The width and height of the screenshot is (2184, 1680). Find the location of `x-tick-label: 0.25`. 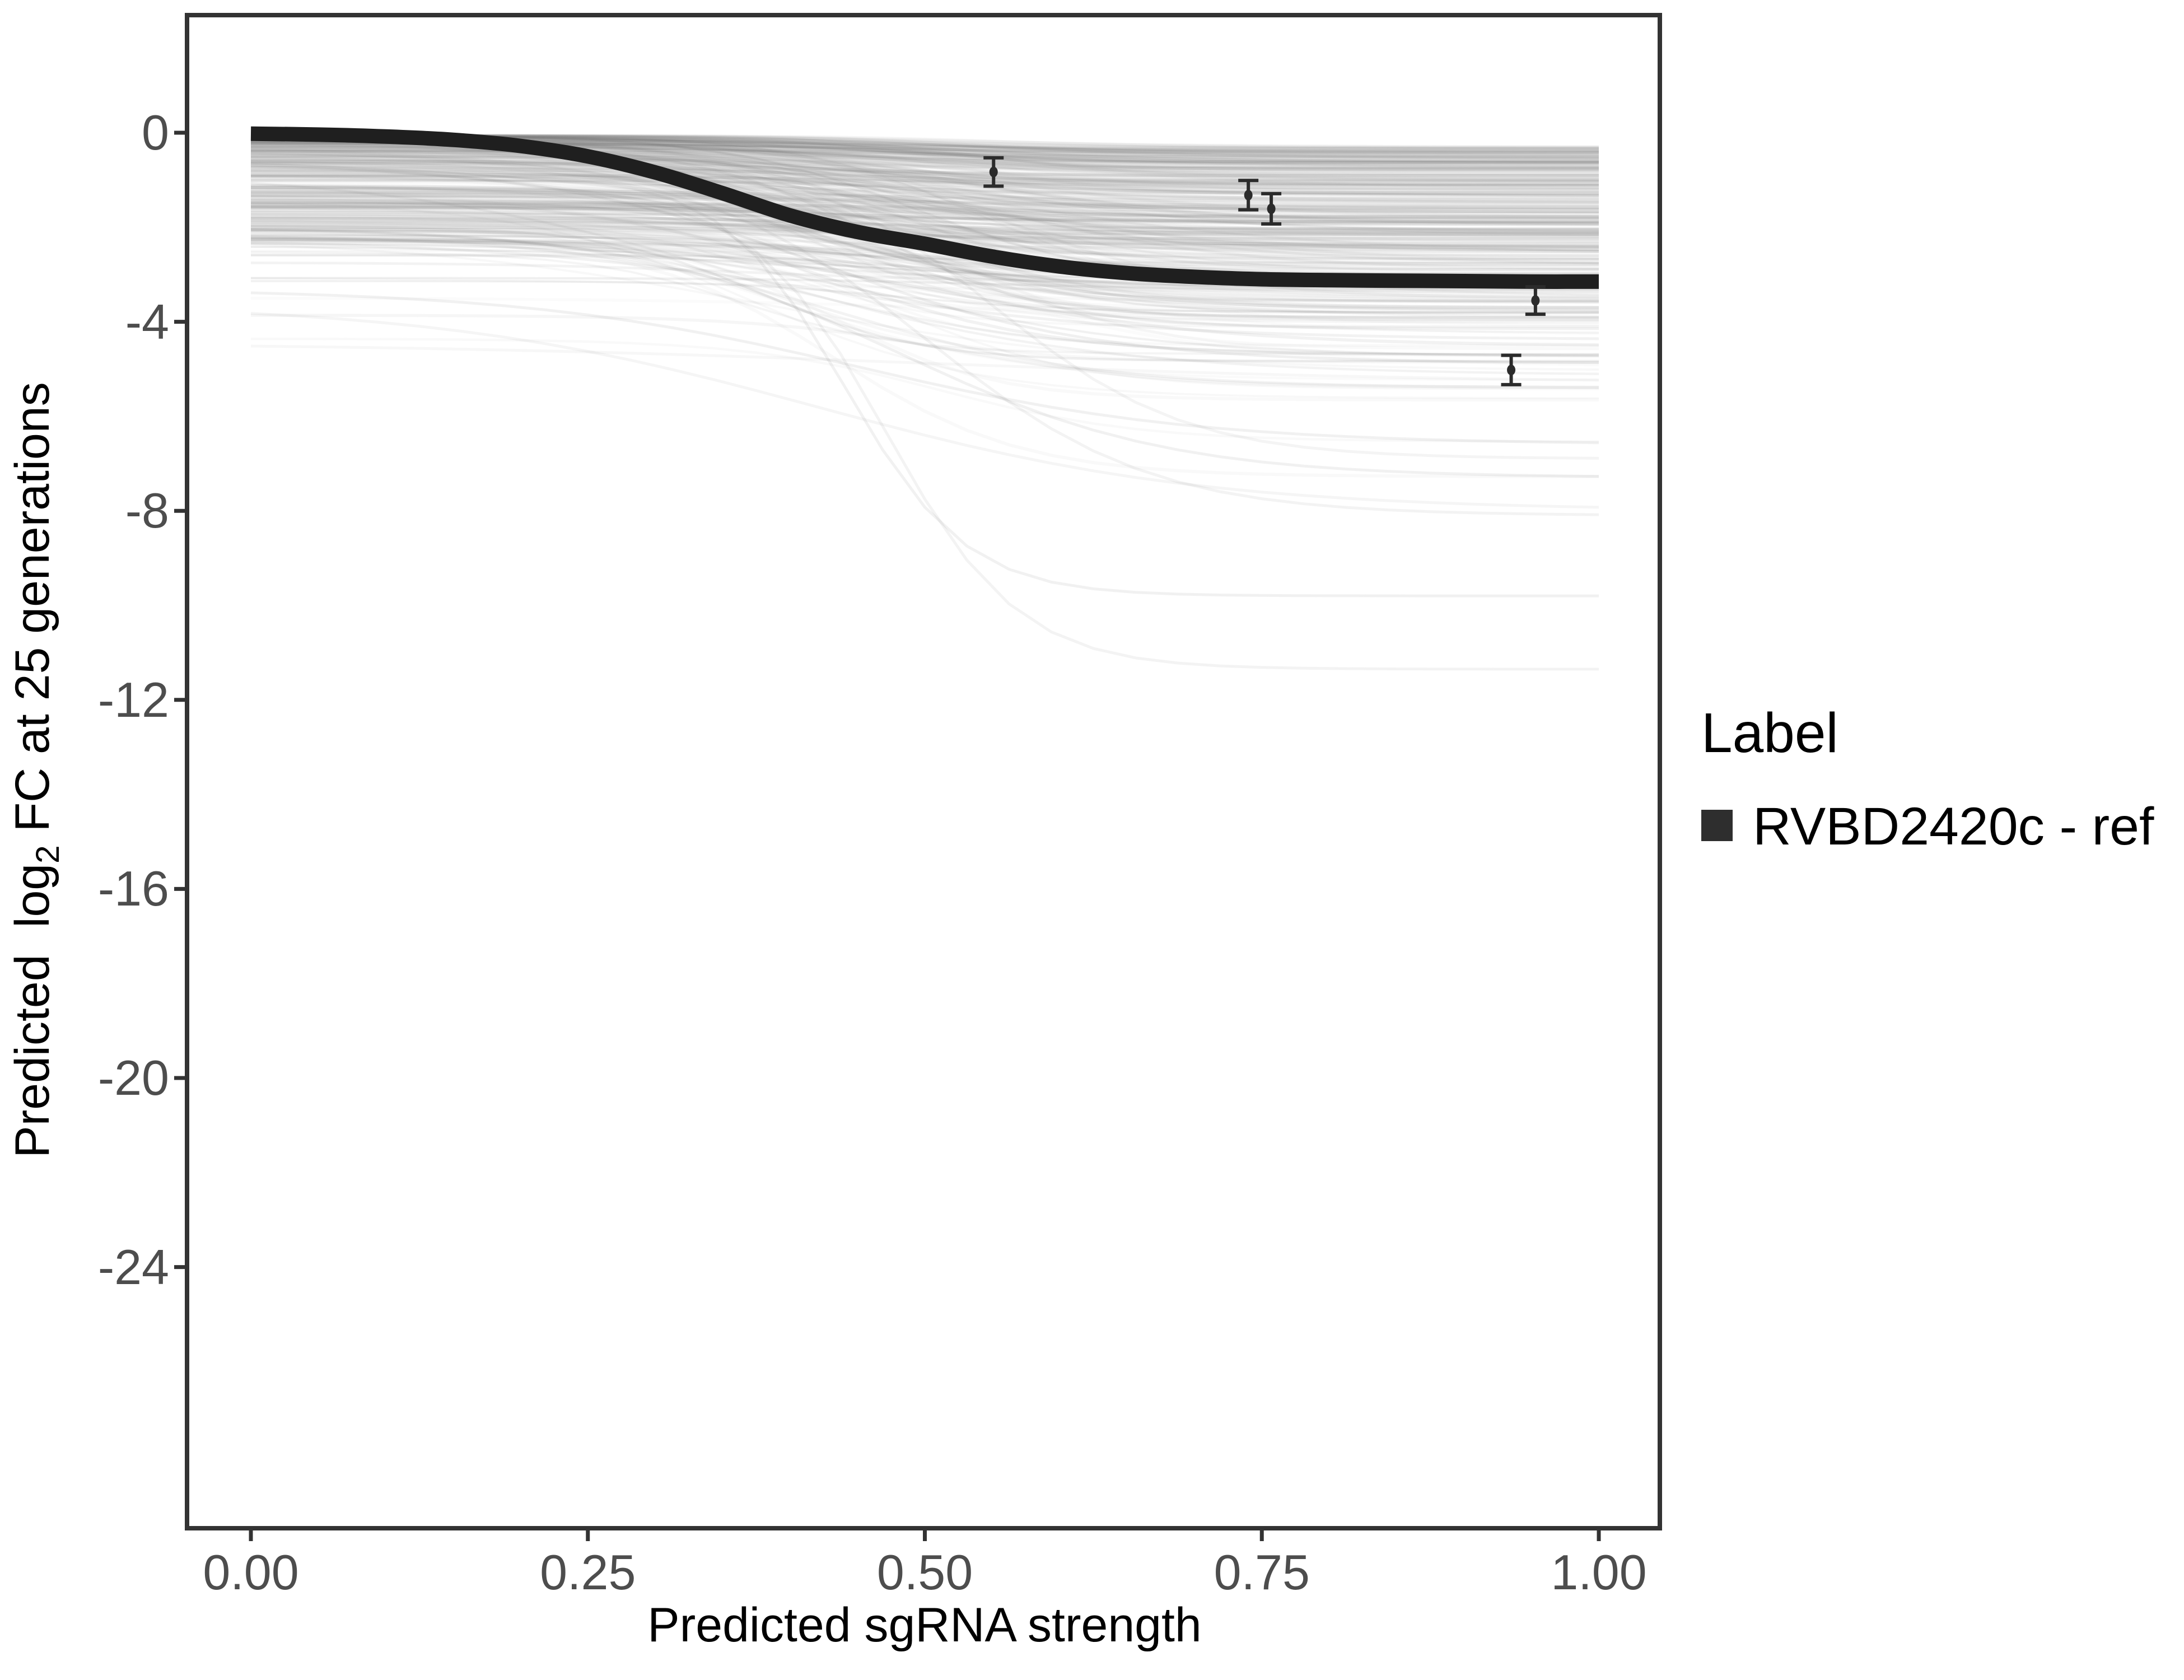

x-tick-label: 0.25 is located at coordinates (588, 1572).